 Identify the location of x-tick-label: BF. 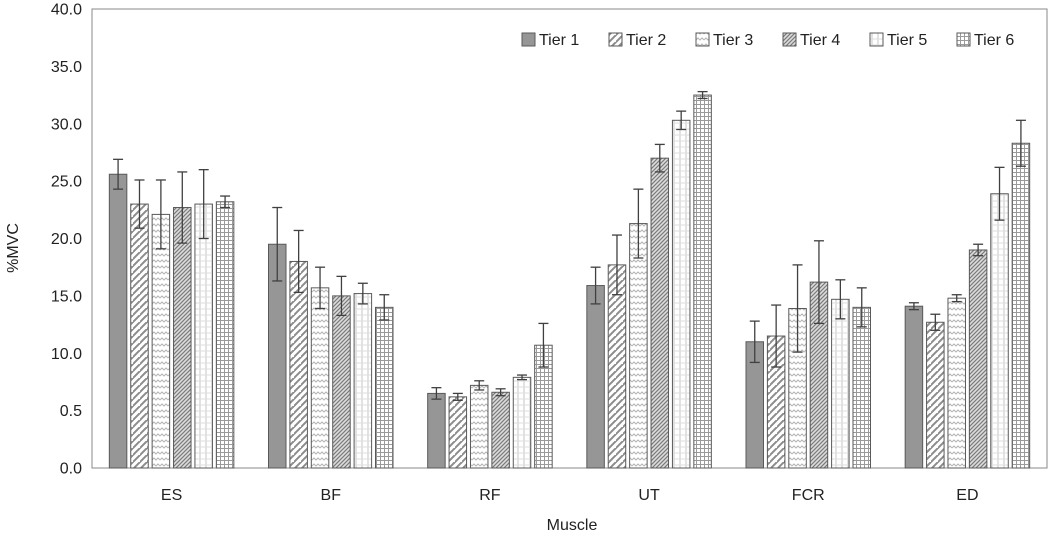
(331, 495).